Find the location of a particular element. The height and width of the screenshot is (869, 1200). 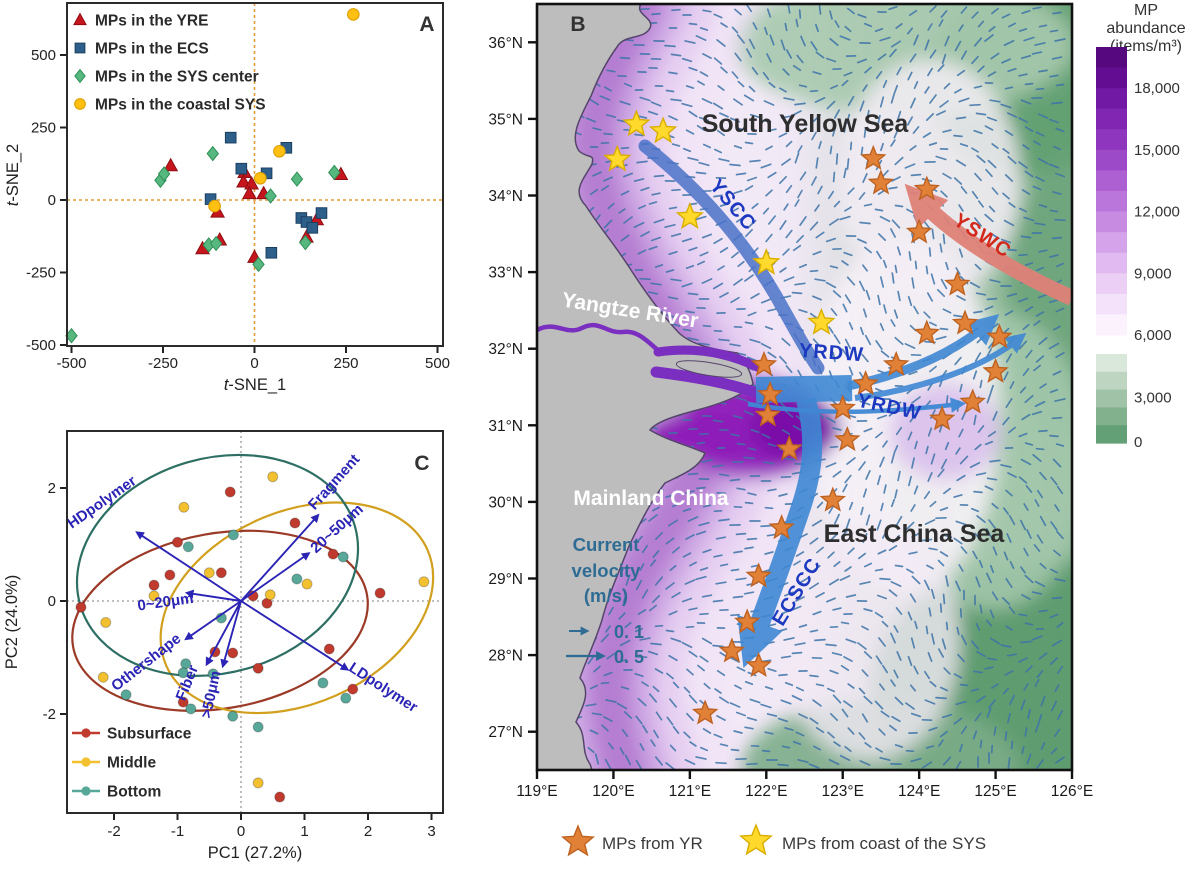

legend-item: MPs in the ECS is located at coordinates (141, 49).